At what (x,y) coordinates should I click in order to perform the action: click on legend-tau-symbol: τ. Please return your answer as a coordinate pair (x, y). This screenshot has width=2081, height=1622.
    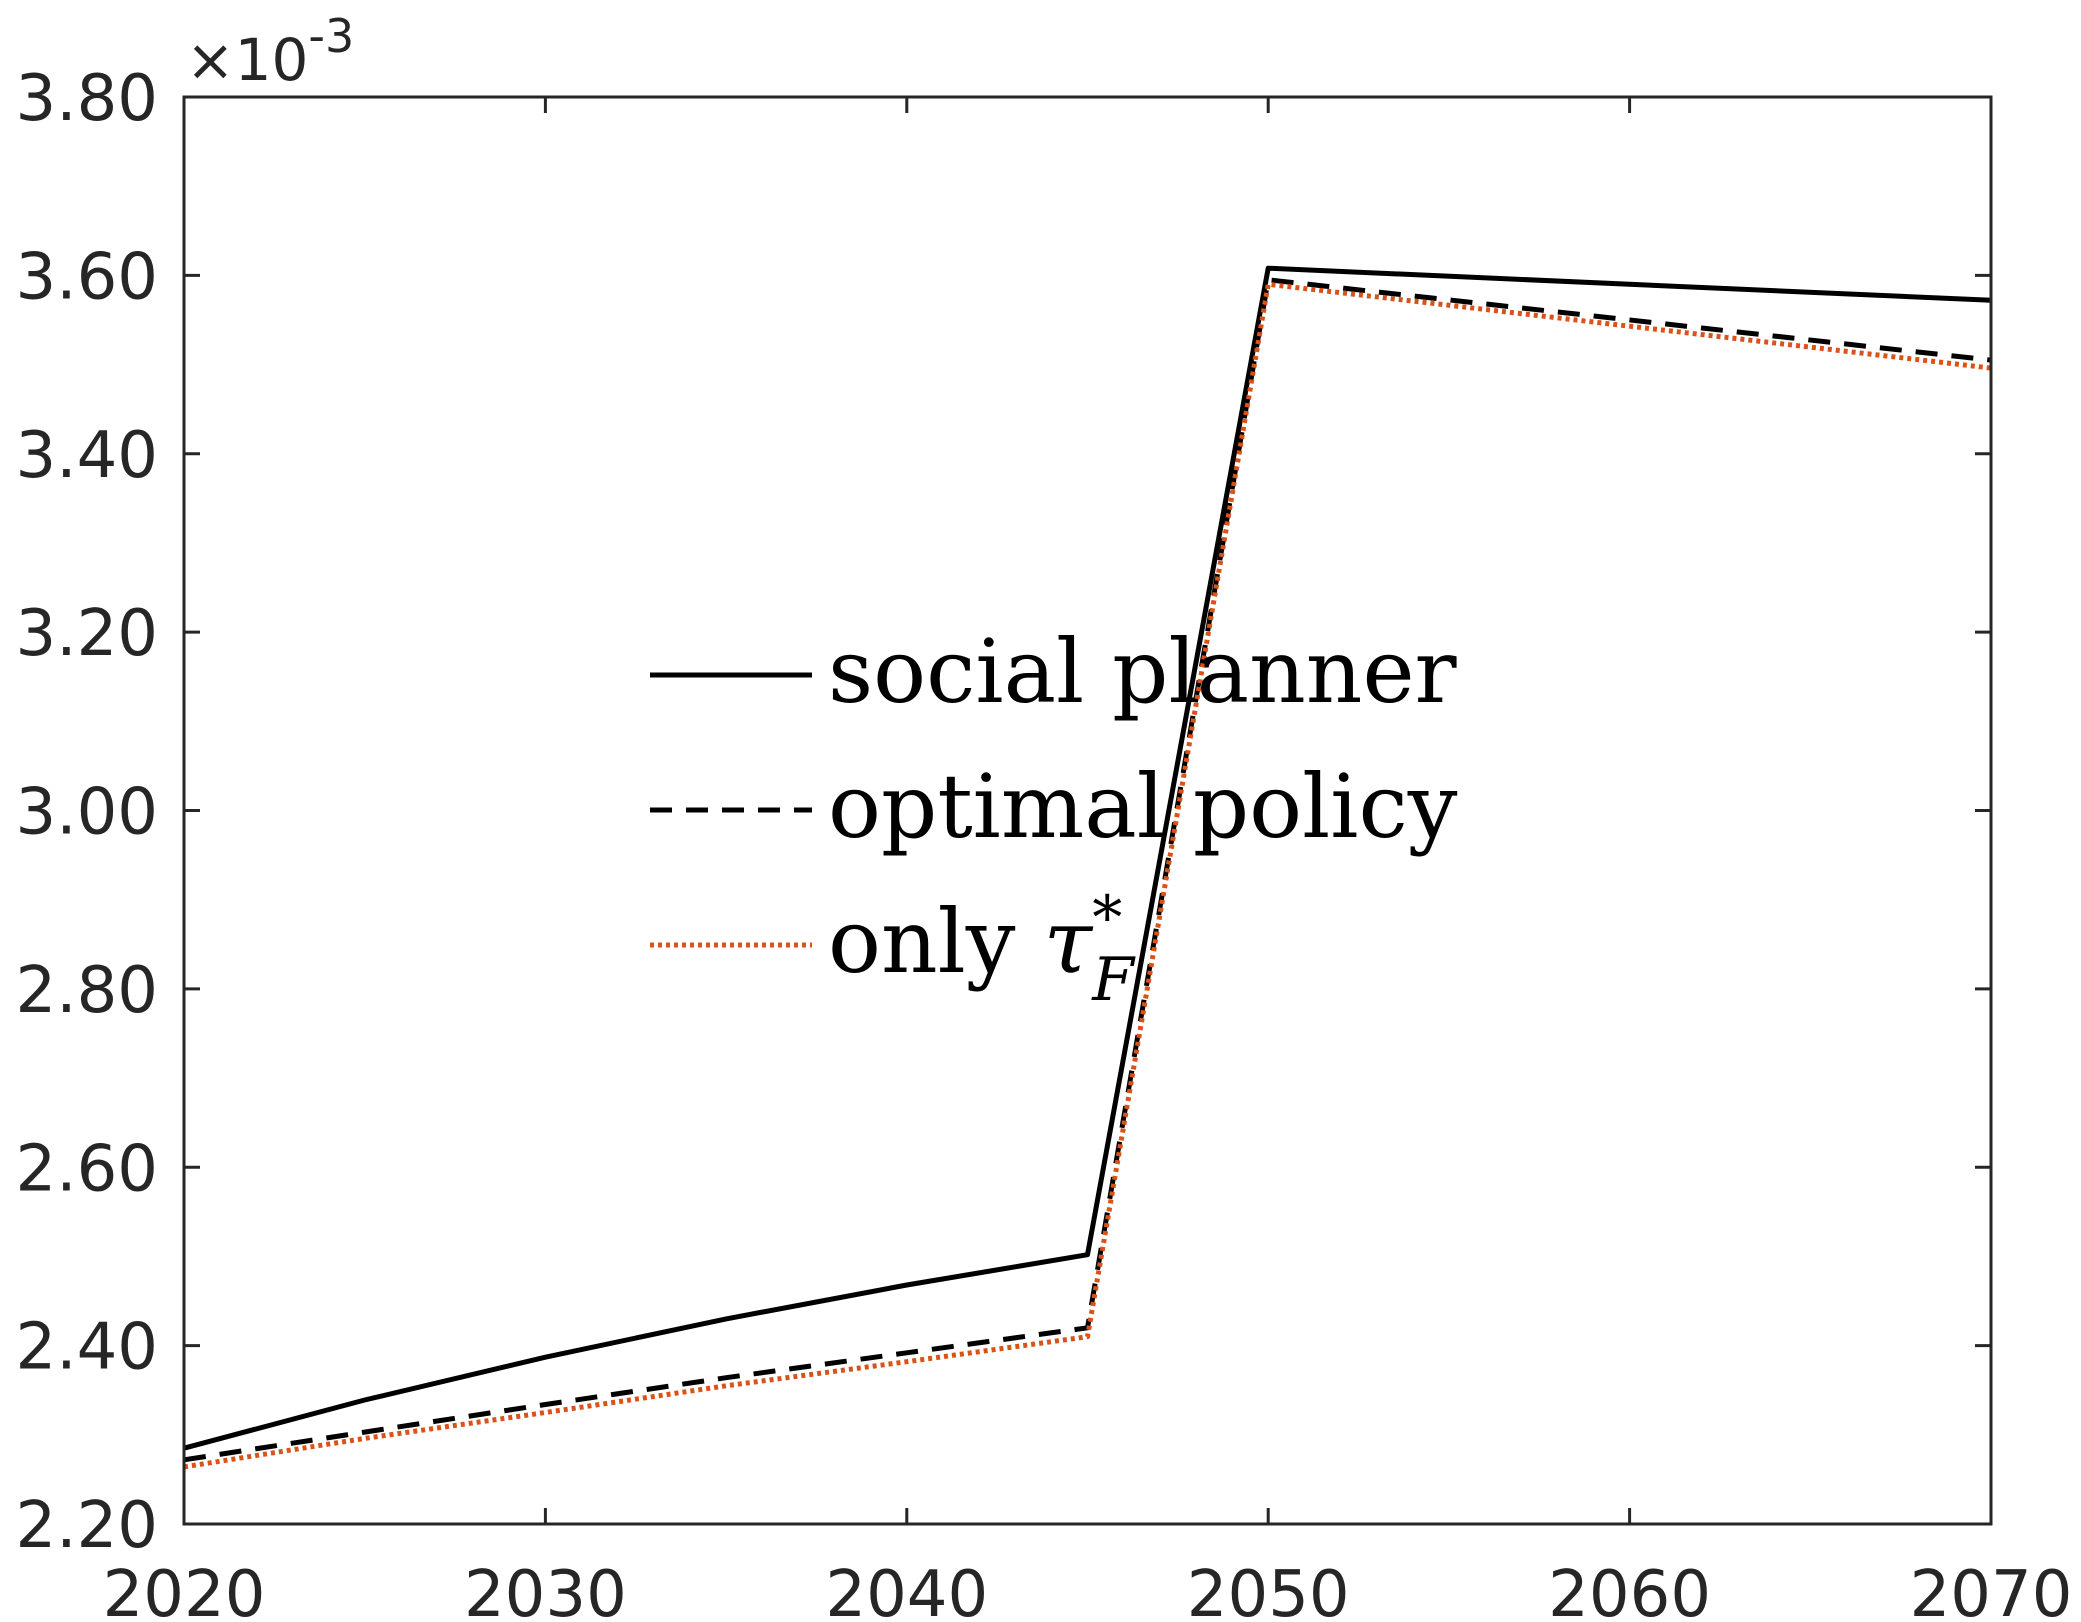
    Looking at the image, I should click on (1069, 941).